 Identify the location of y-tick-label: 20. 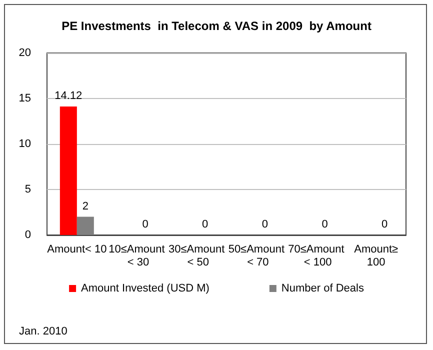
(24, 53).